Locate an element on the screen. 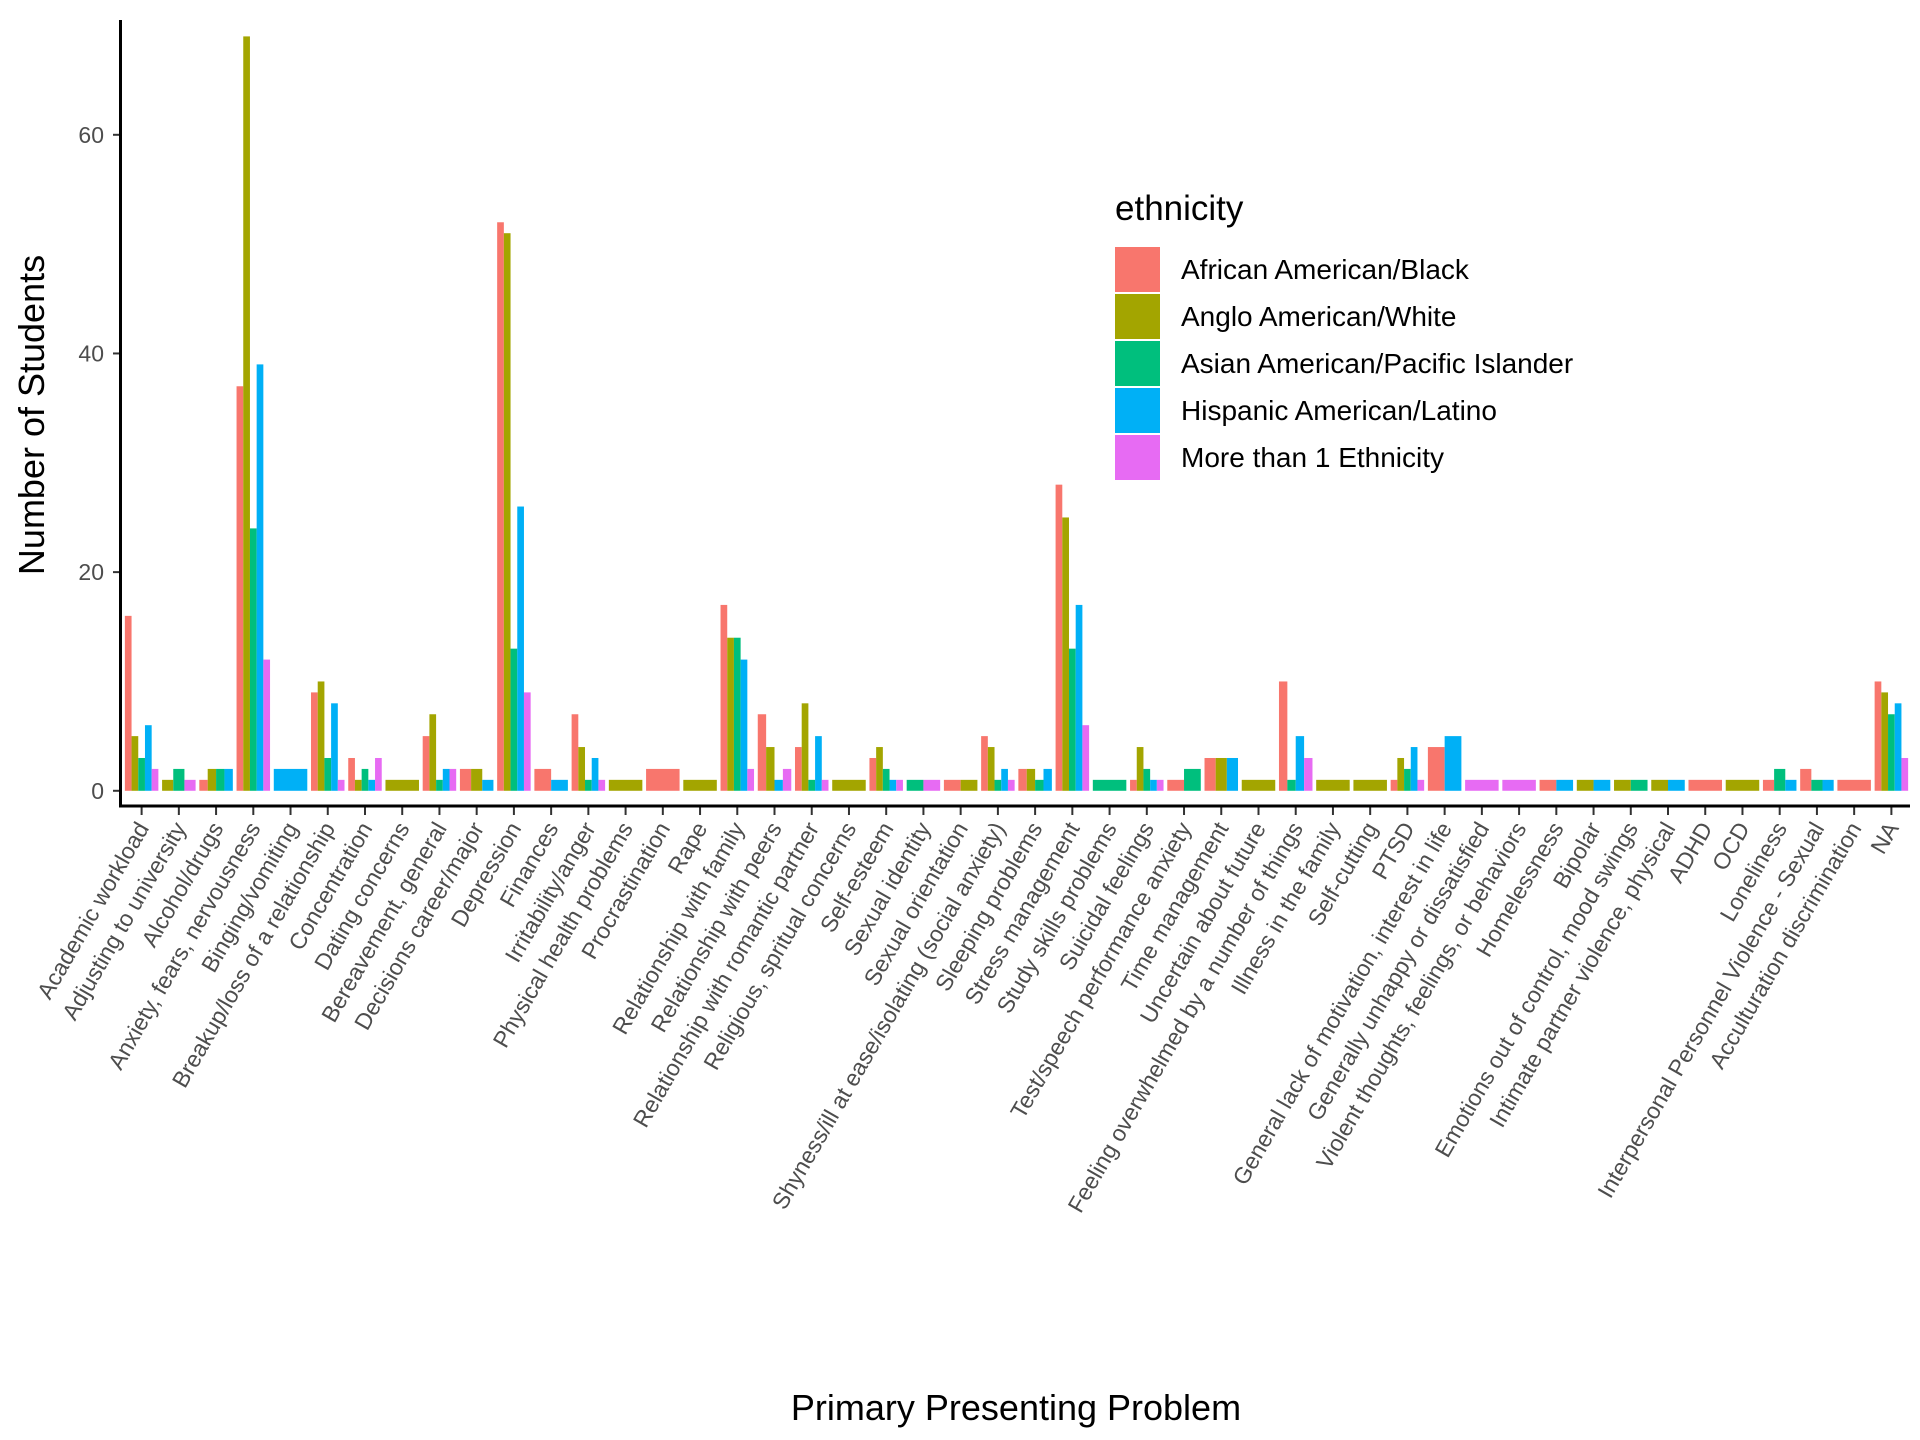 This screenshot has height=1440, width=1920. bar-concentration-asian-american-pacific-islander is located at coordinates (365, 779).